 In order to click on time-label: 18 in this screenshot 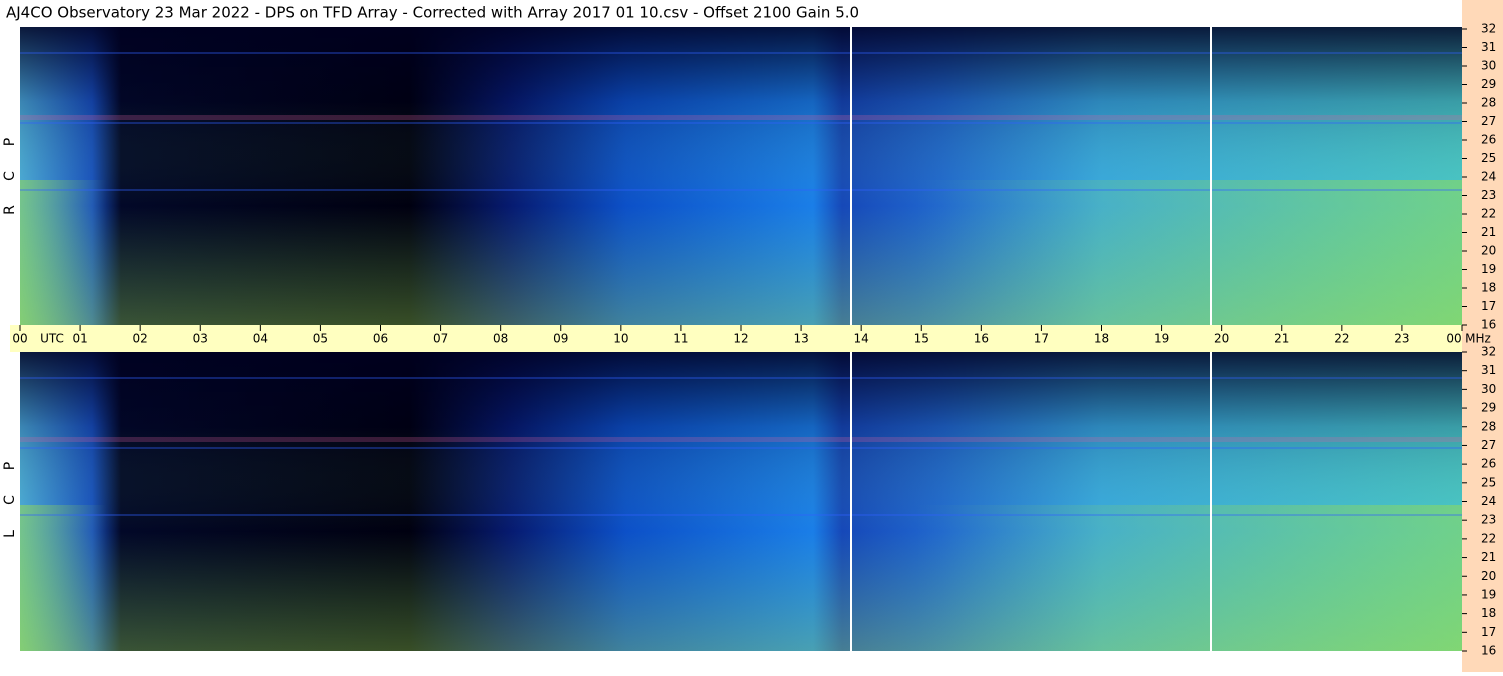, I will do `click(1101, 339)`.